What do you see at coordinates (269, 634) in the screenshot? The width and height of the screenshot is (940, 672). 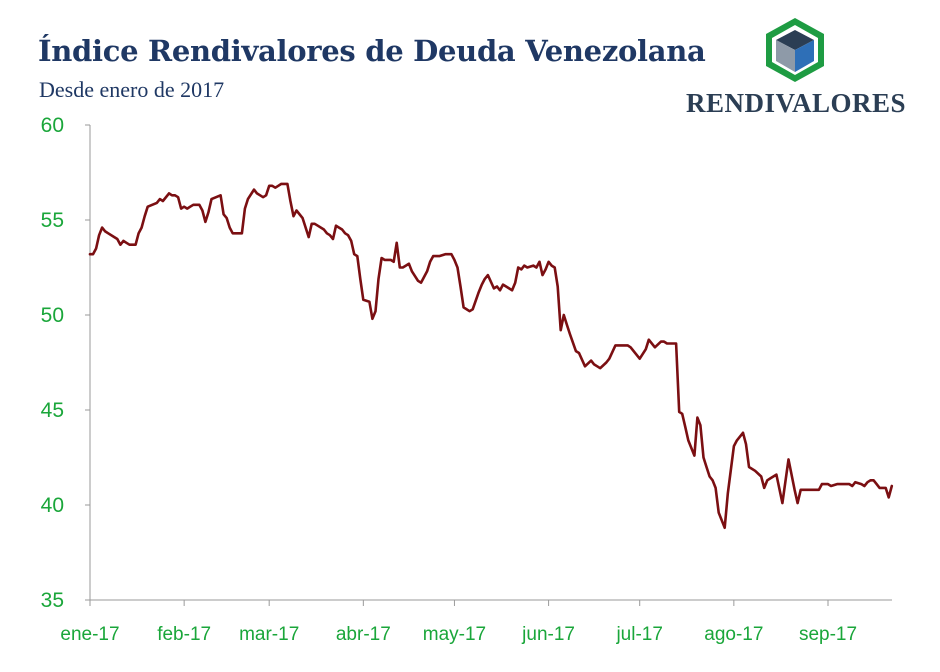 I see `x-tick-label: mar-17` at bounding box center [269, 634].